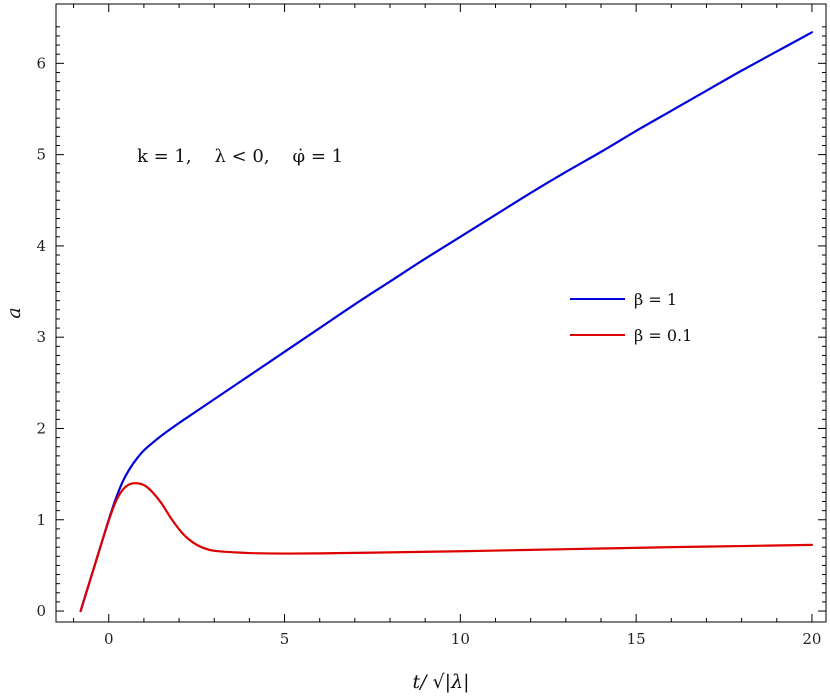 This screenshot has width=830, height=698. What do you see at coordinates (41, 520) in the screenshot?
I see `y-tick-label-1: 1` at bounding box center [41, 520].